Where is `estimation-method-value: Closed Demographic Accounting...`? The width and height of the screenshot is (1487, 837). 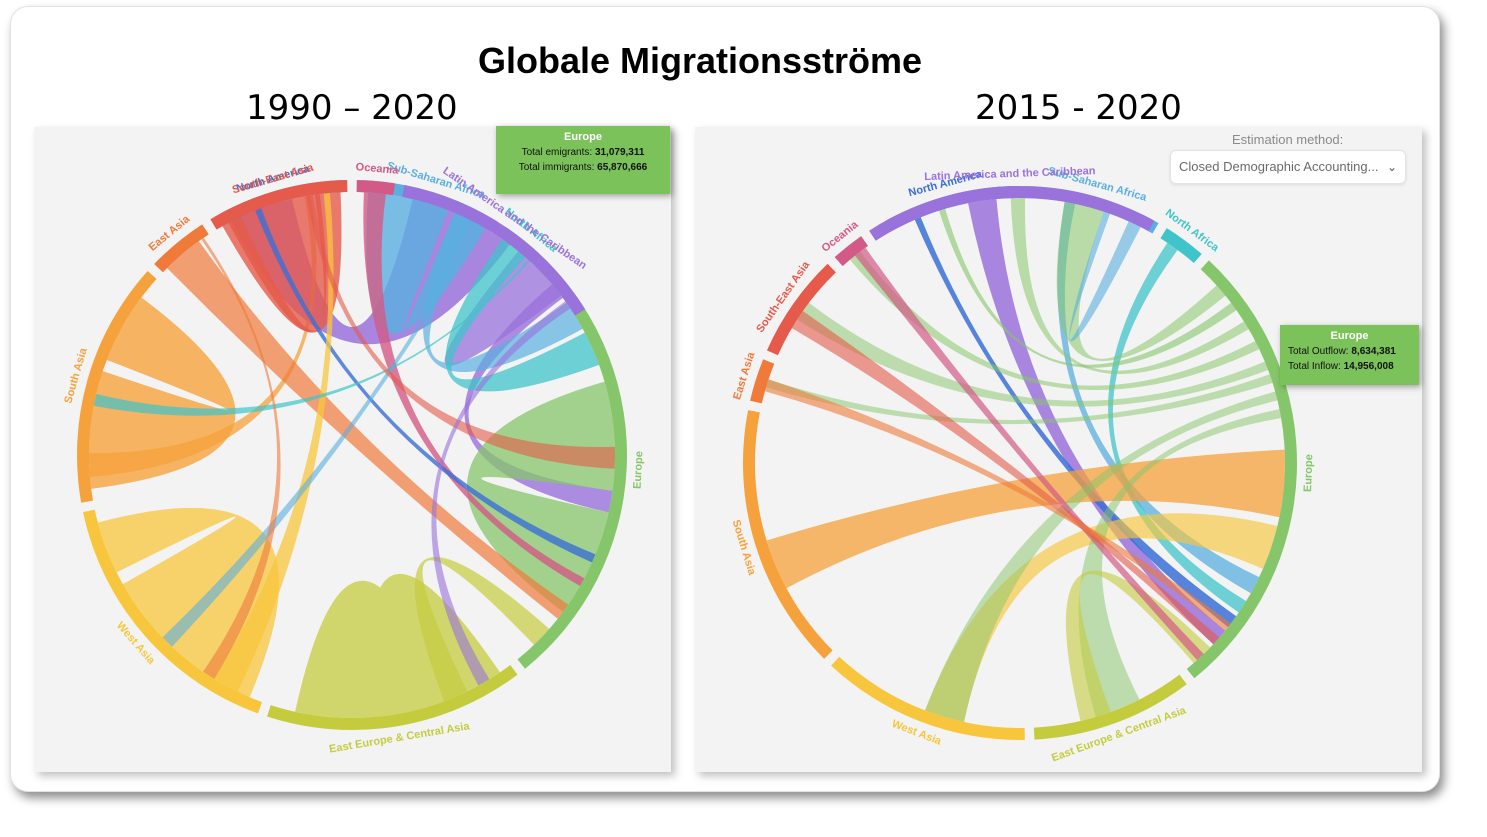
estimation-method-value: Closed Demographic Accounting... is located at coordinates (1279, 166).